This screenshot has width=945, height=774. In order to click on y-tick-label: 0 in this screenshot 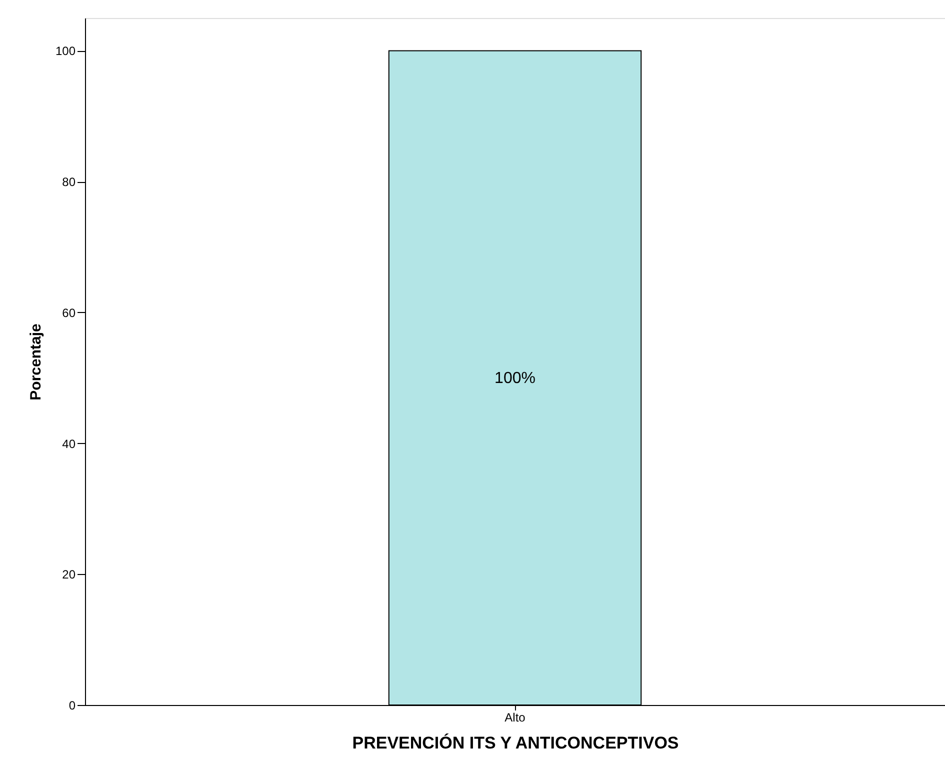, I will do `click(72, 705)`.